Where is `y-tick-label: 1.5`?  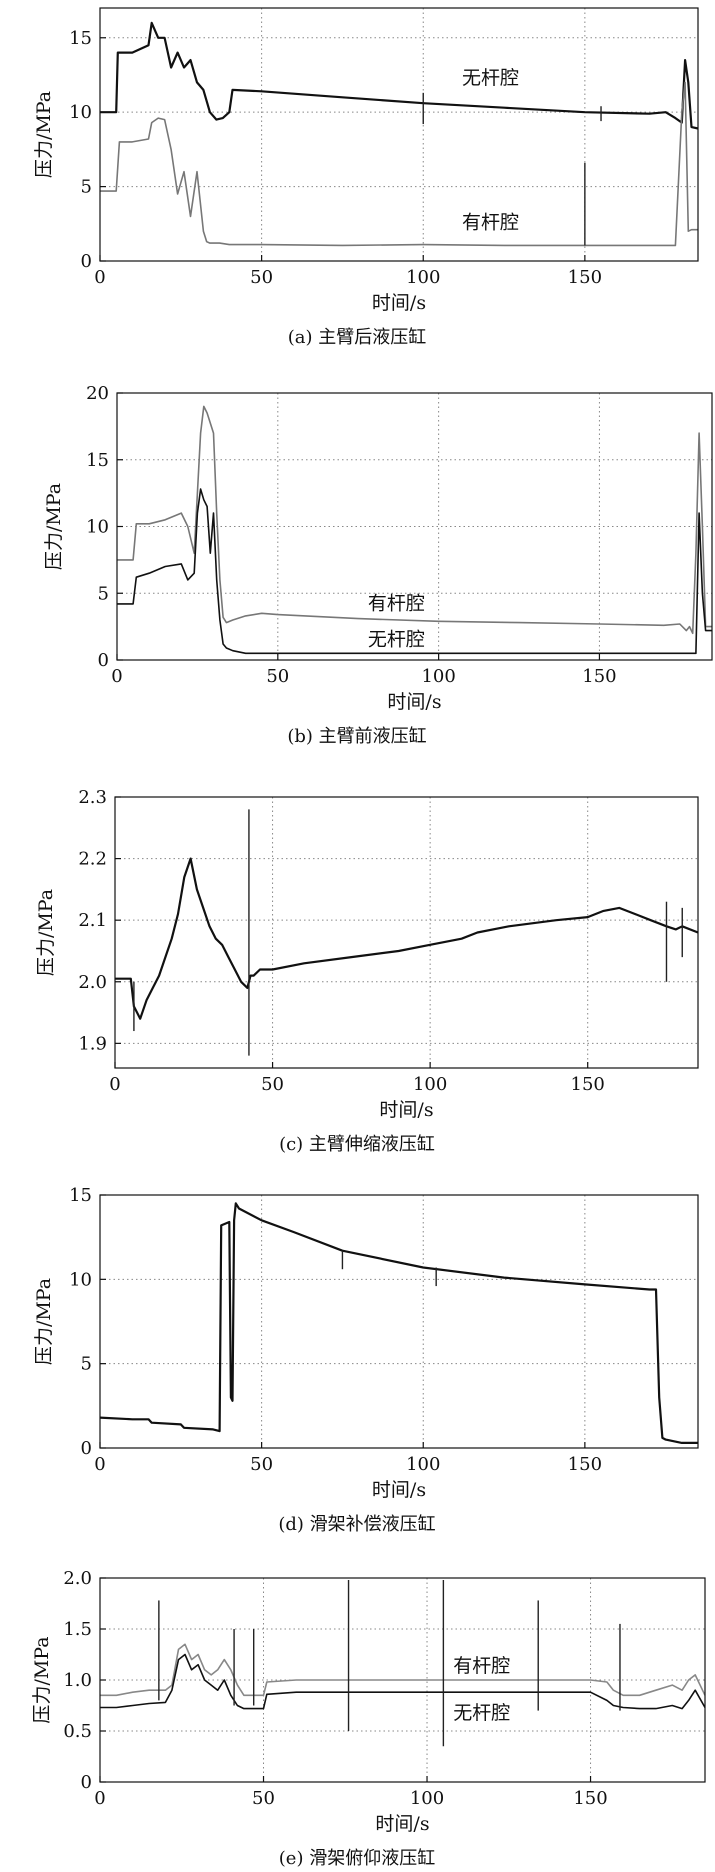 y-tick-label: 1.5 is located at coordinates (77, 1629).